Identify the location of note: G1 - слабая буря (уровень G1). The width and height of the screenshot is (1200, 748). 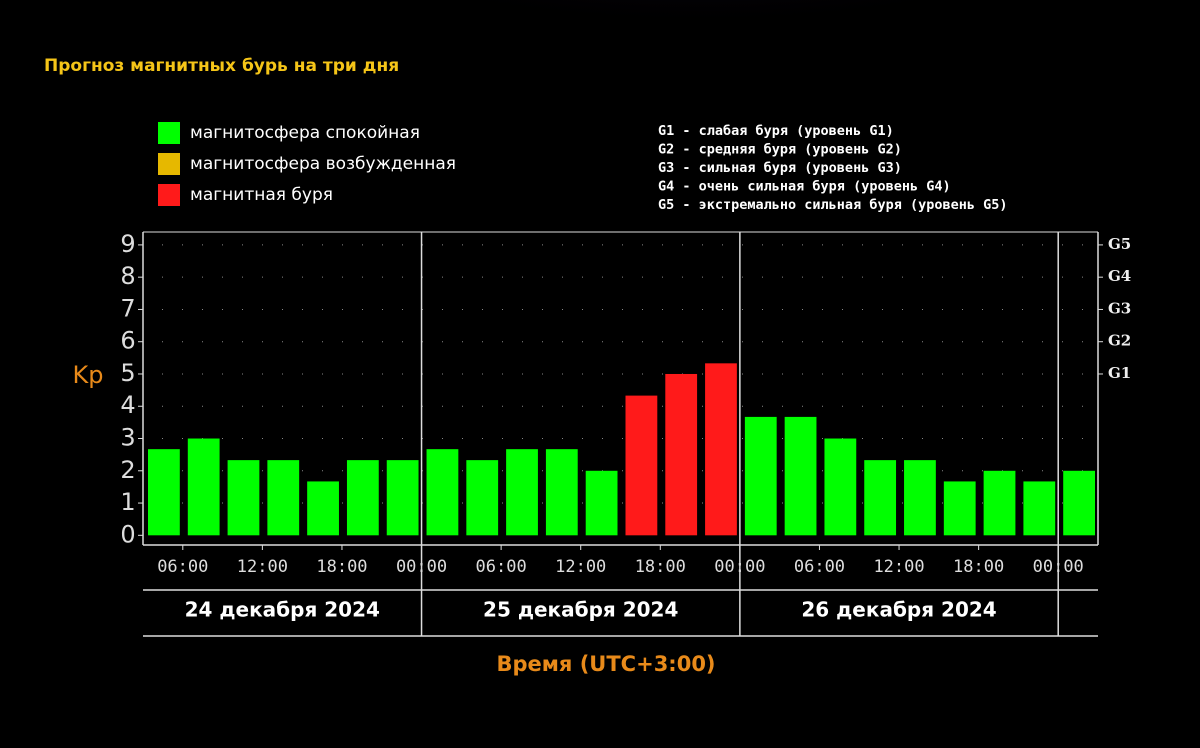
(776, 131).